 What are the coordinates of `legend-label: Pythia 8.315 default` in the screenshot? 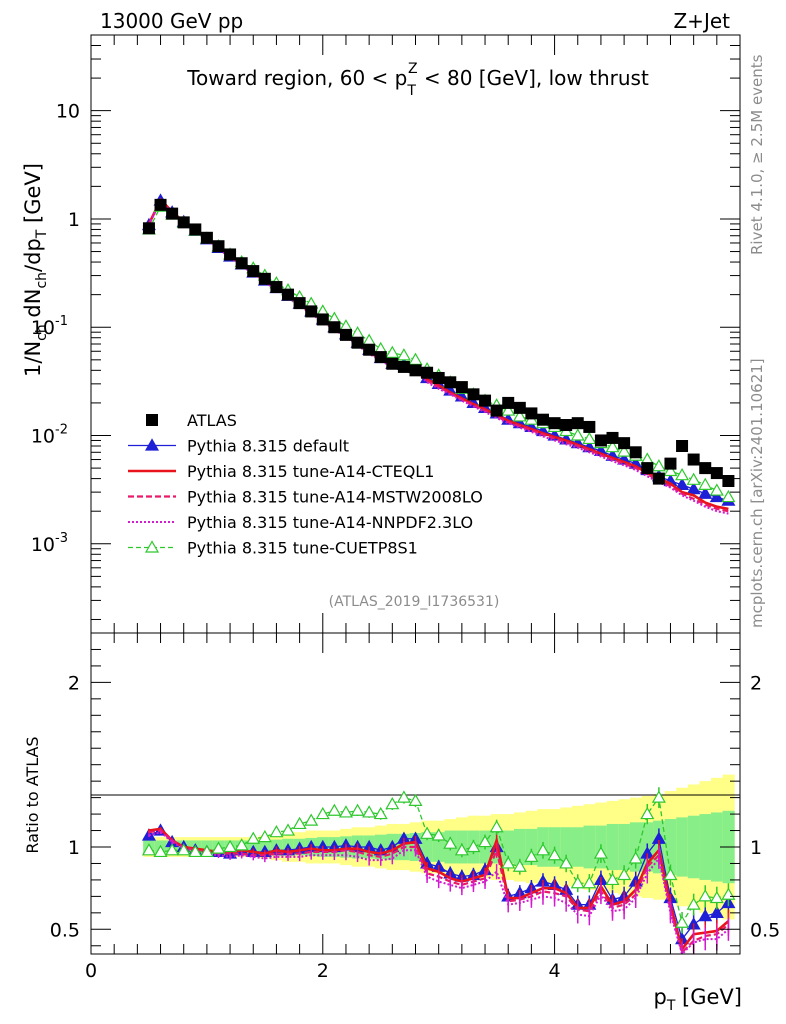 It's located at (268, 446).